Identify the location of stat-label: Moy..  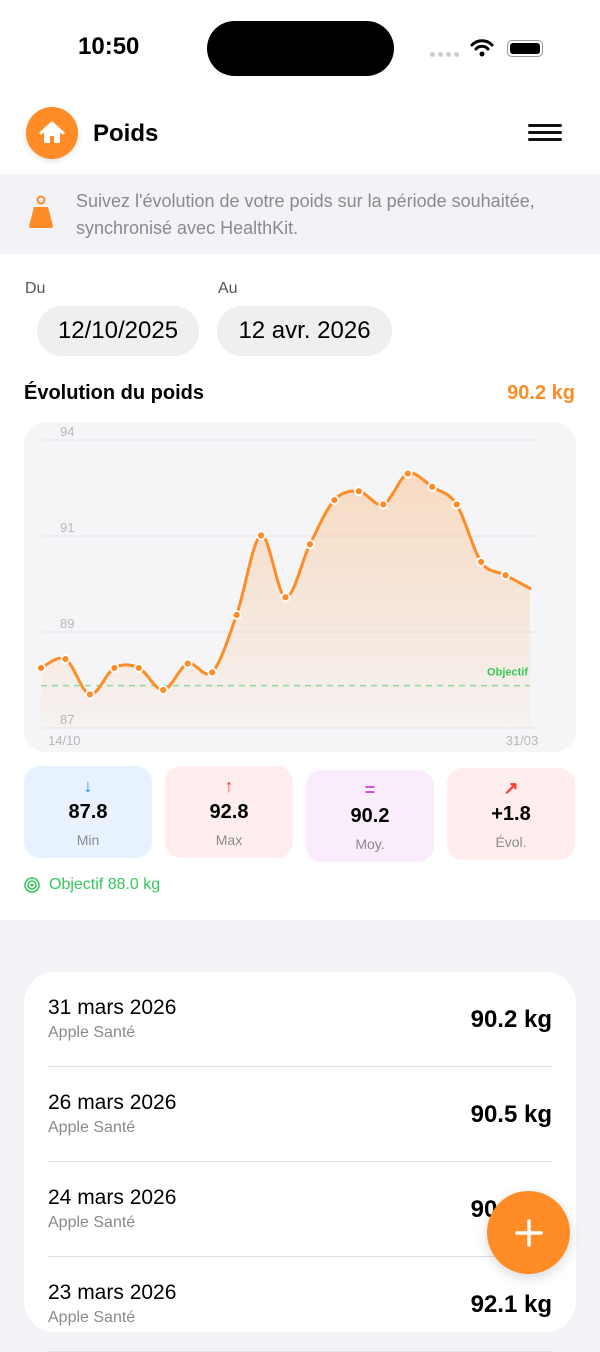
(370, 844).